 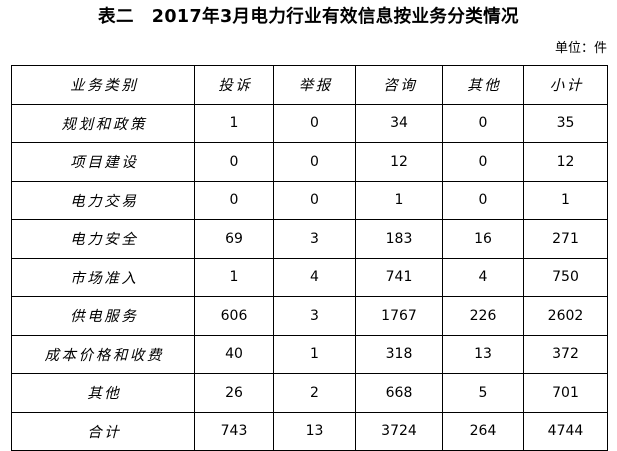 I want to click on cell-complaint: 606, so click(x=234, y=316).